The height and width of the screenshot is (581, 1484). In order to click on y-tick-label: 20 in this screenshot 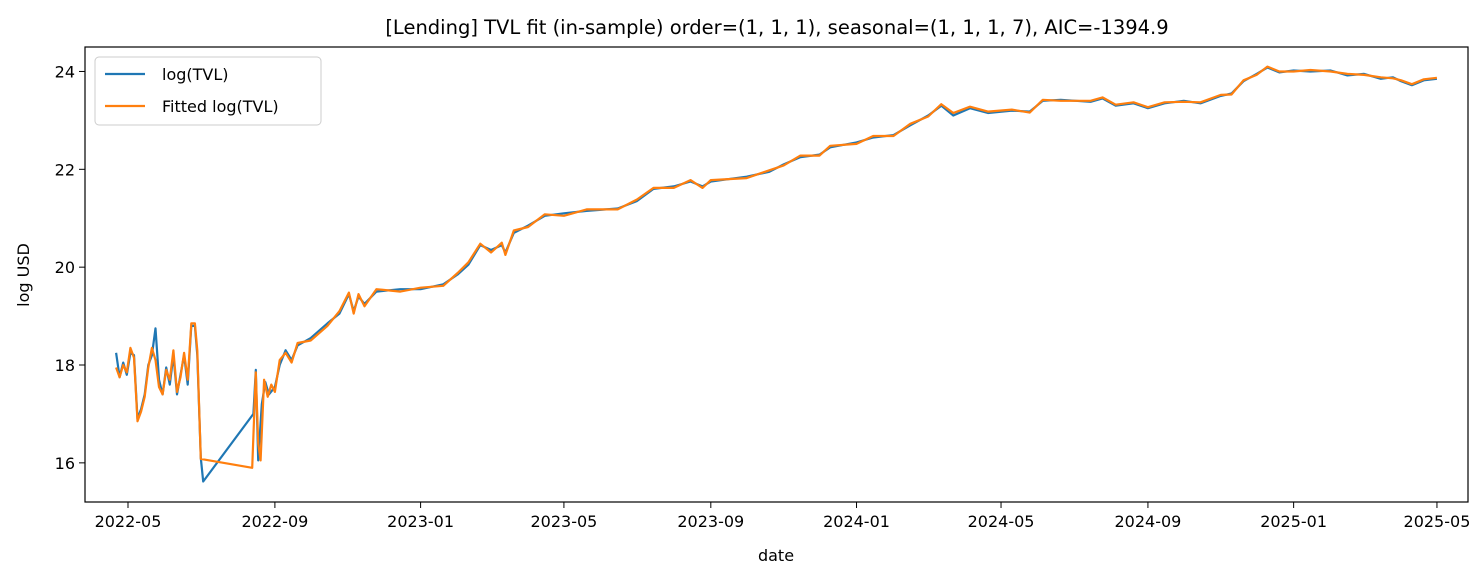, I will do `click(65, 267)`.